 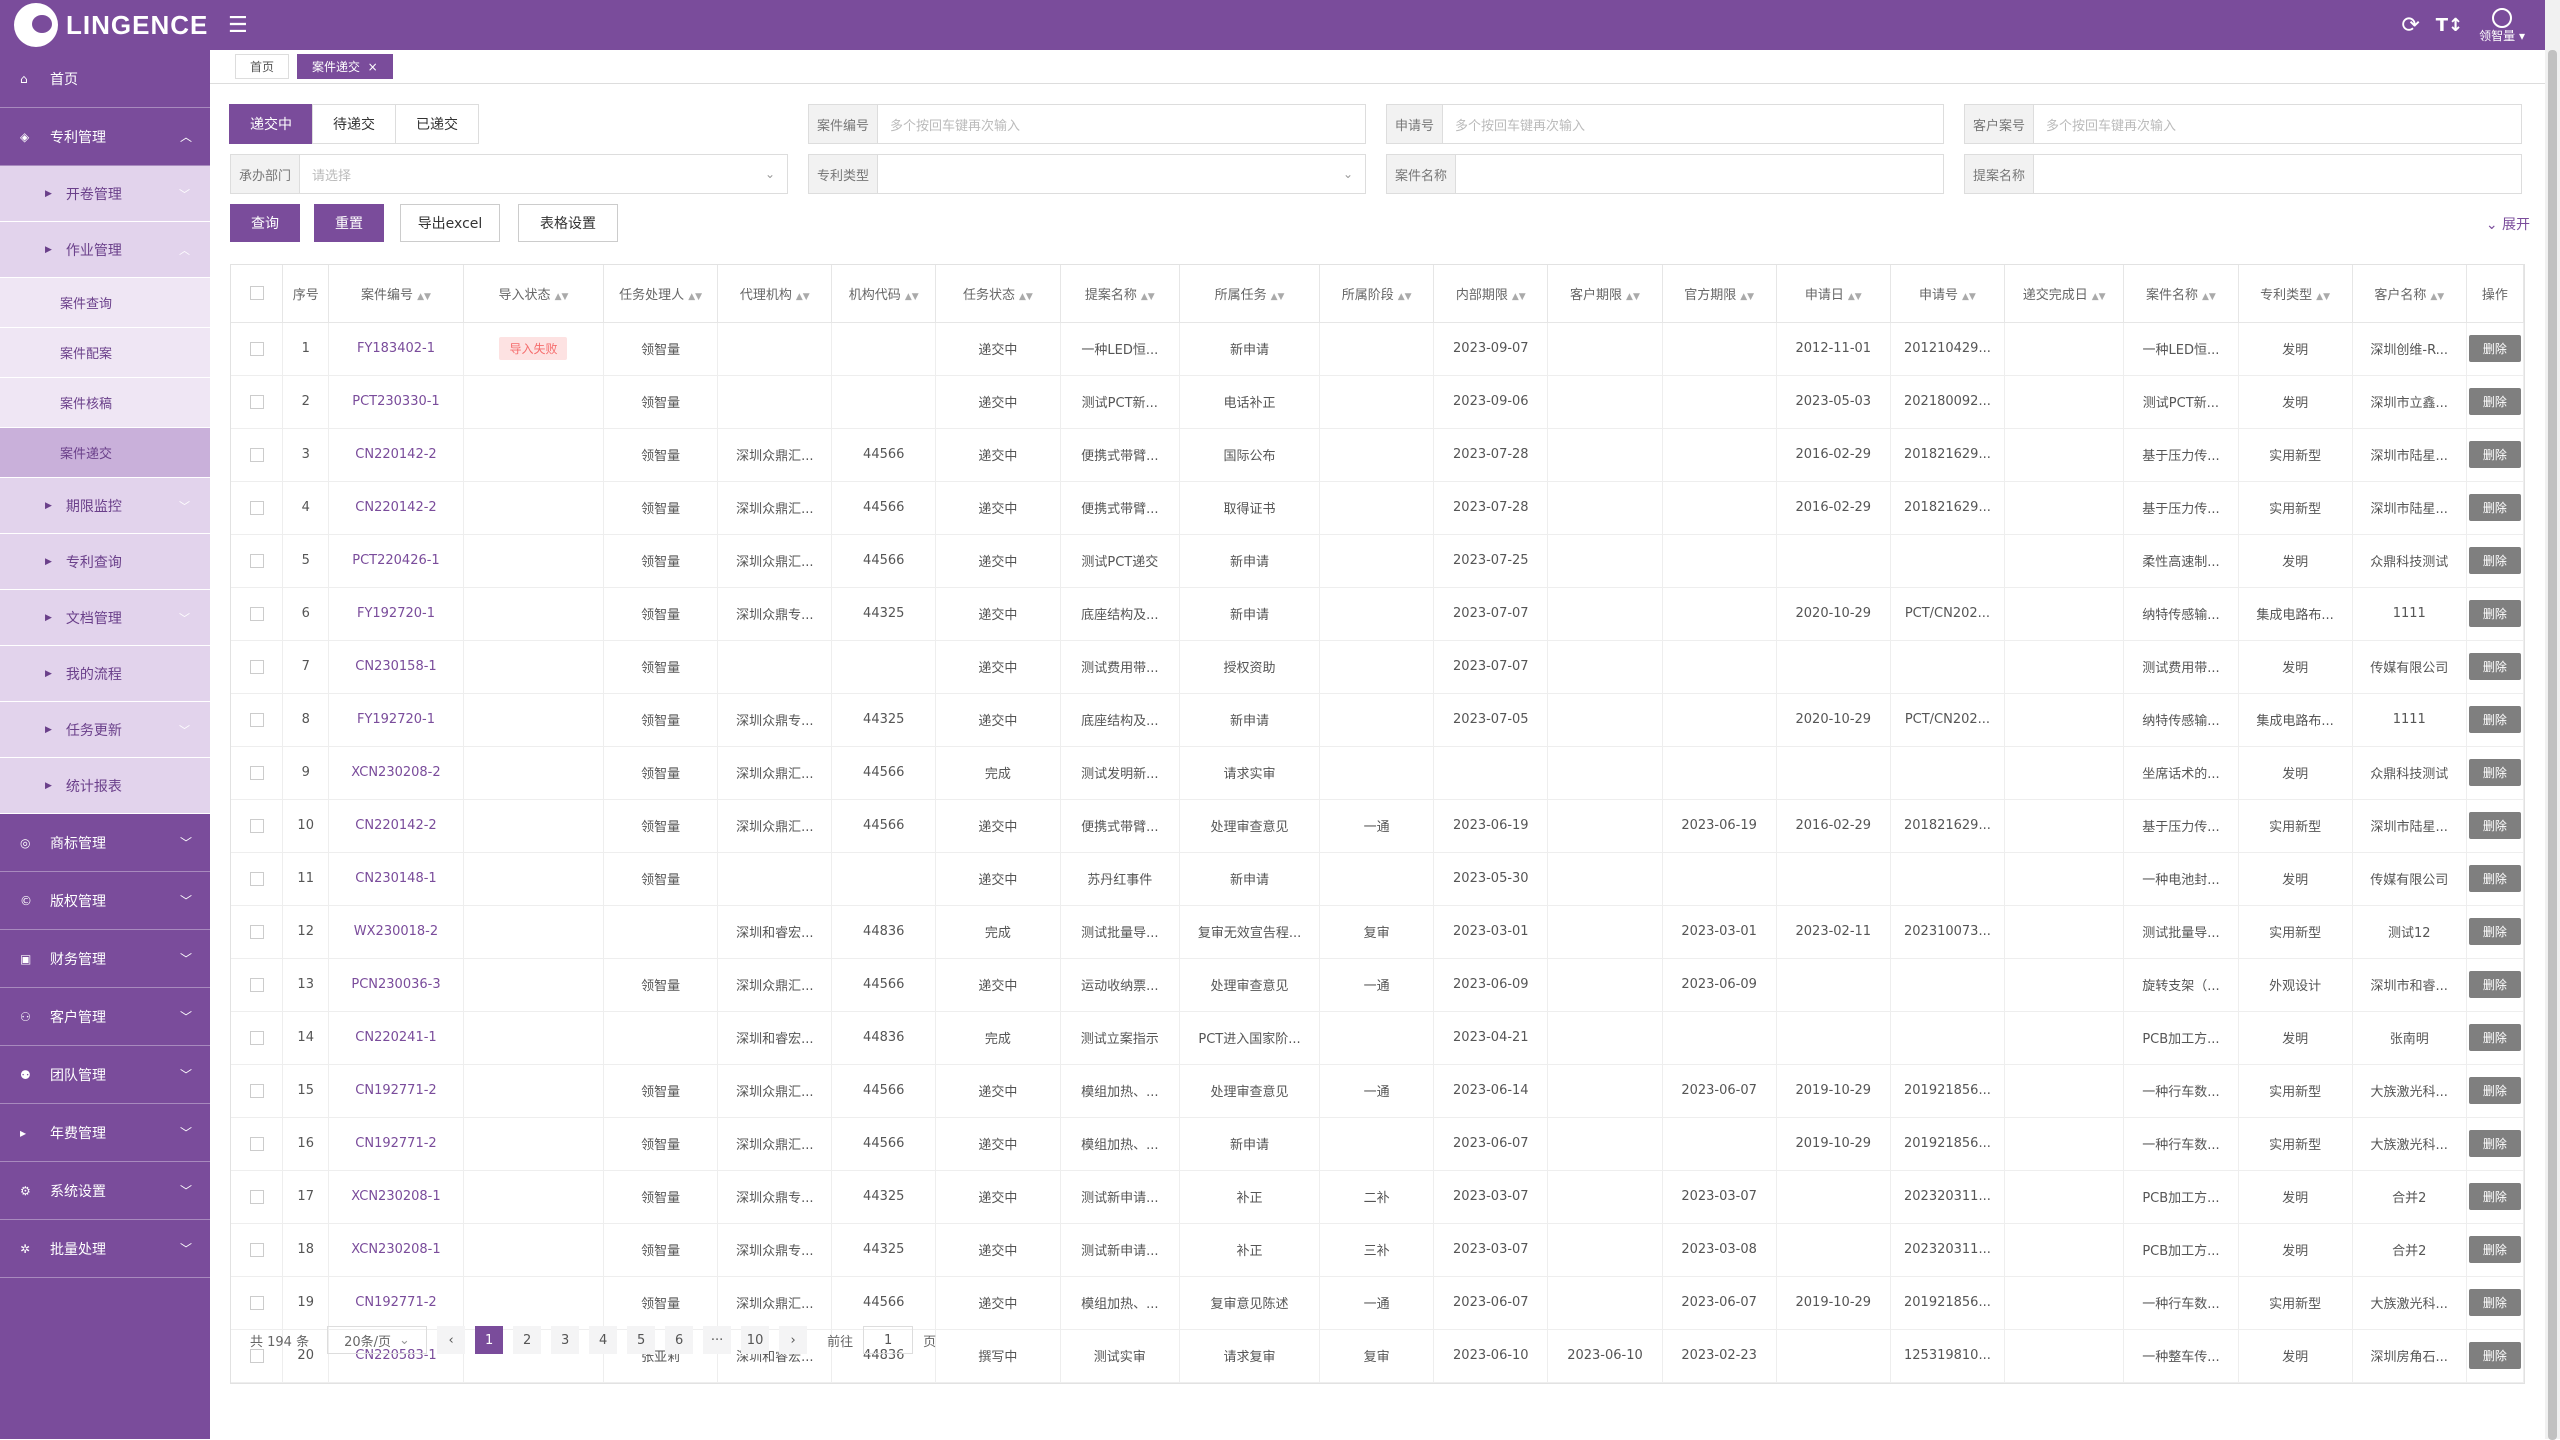 What do you see at coordinates (2552, 745) in the screenshot?
I see `scrollbar-thumb` at bounding box center [2552, 745].